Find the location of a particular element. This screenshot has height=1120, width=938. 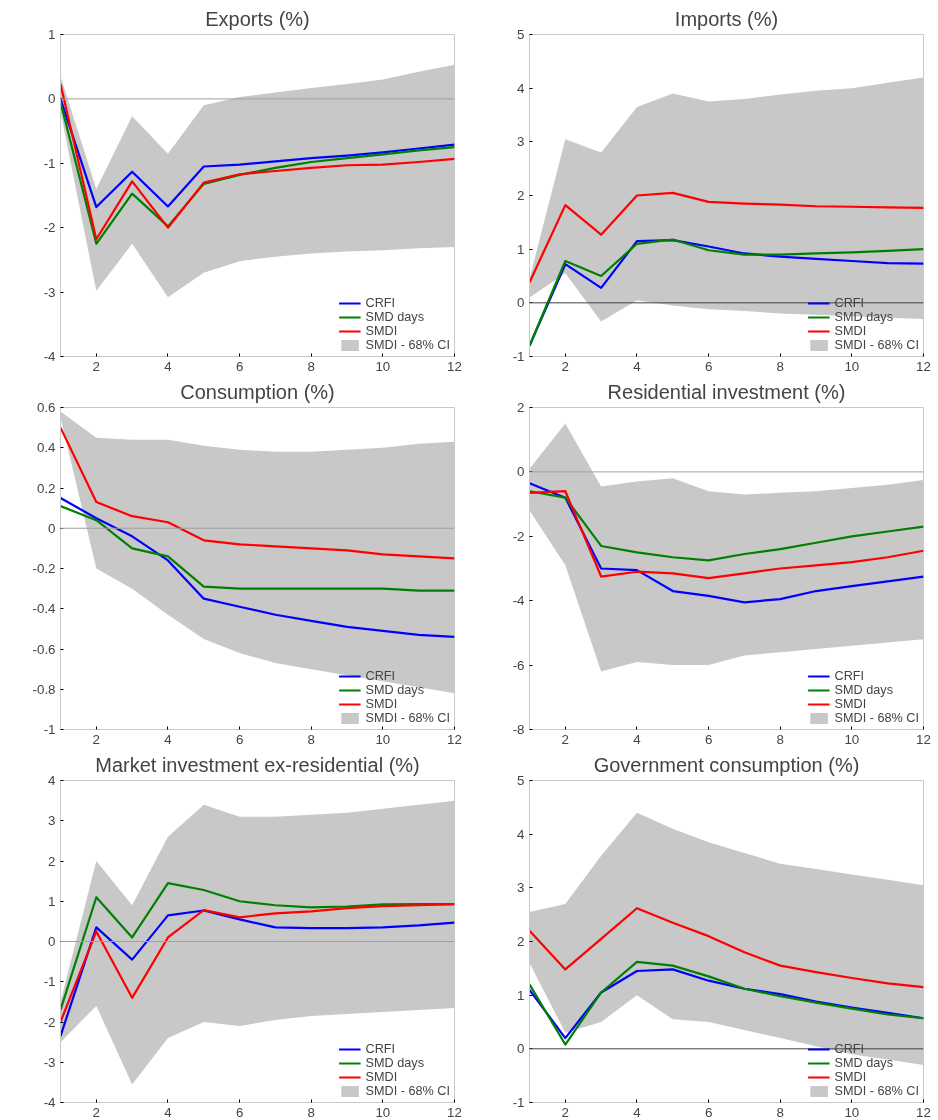

y-tick-label: -0.6 is located at coordinates (44, 649).